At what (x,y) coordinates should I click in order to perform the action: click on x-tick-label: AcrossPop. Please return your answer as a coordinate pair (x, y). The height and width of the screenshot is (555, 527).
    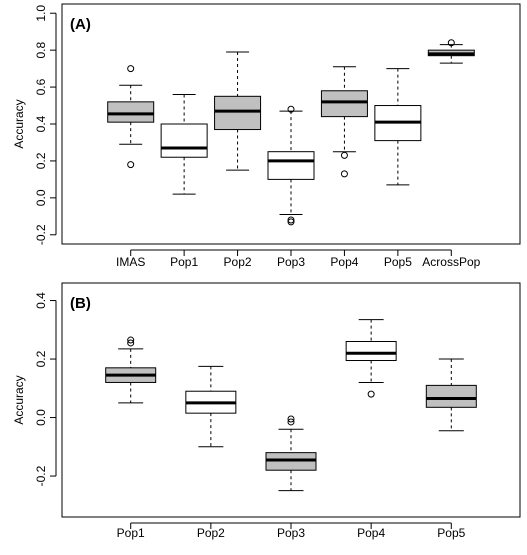
    Looking at the image, I should click on (451, 262).